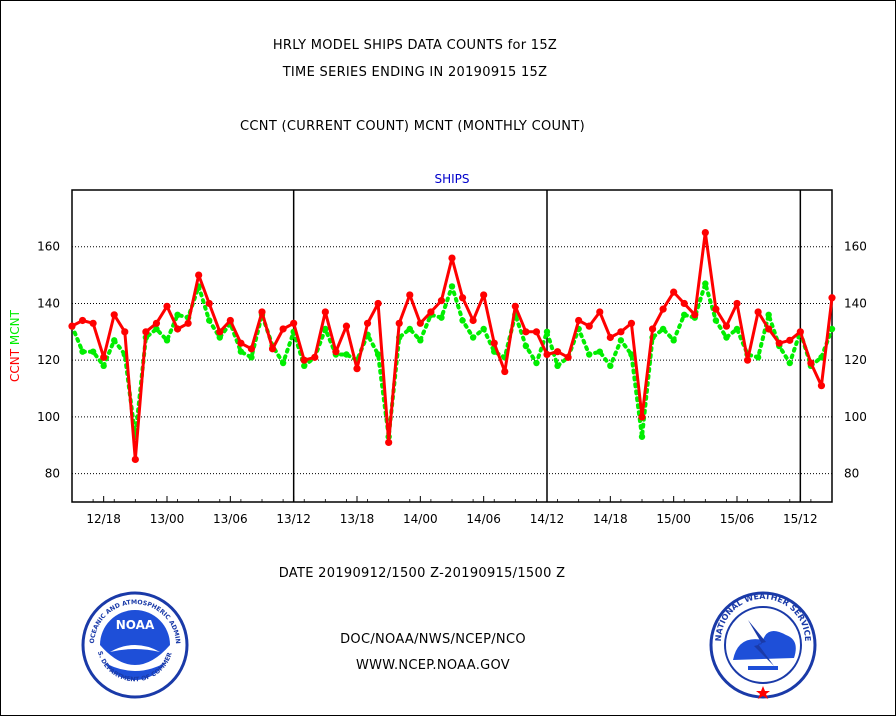 The width and height of the screenshot is (896, 716). Describe the element at coordinates (855, 417) in the screenshot. I see `y-tick-right-100: 100` at that location.